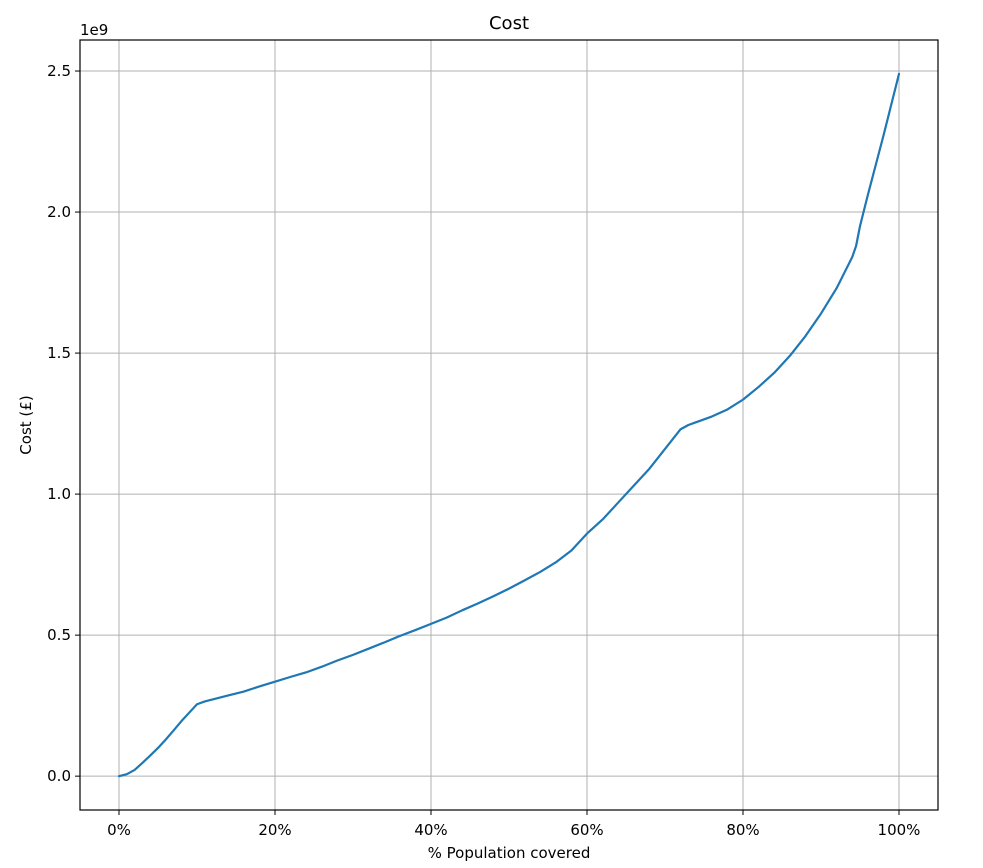 The width and height of the screenshot is (983, 868). What do you see at coordinates (119, 830) in the screenshot?
I see `x-tick-label: 0%` at bounding box center [119, 830].